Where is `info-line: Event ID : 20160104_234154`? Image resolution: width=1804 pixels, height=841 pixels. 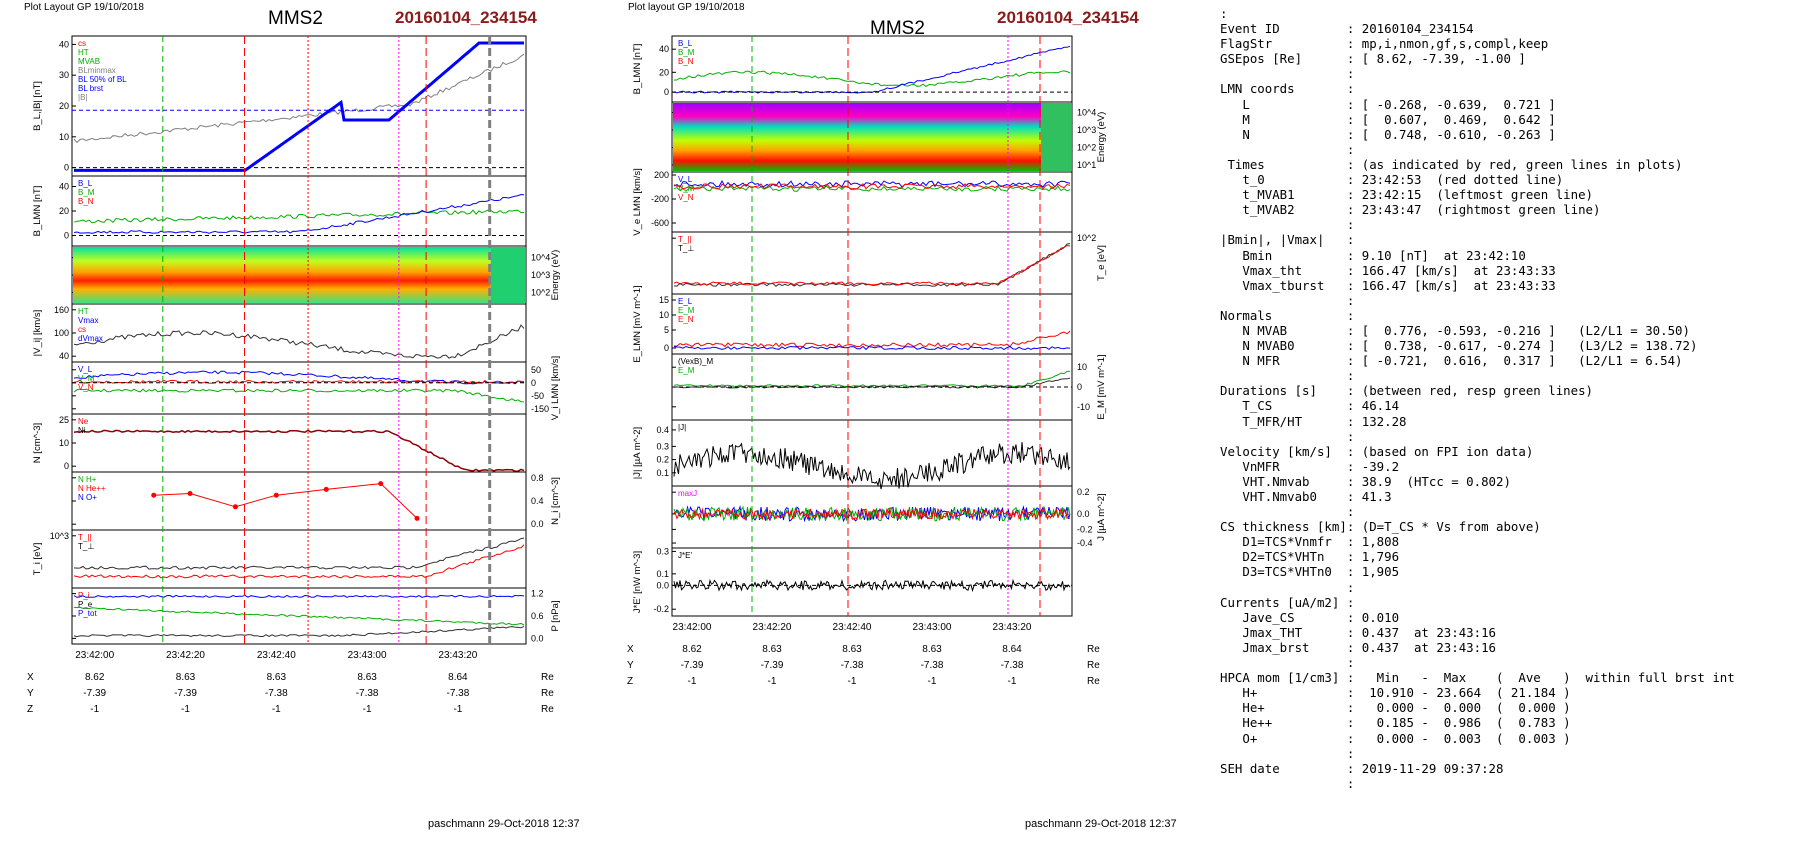
info-line: Event ID : 20160104_234154 is located at coordinates (1347, 29).